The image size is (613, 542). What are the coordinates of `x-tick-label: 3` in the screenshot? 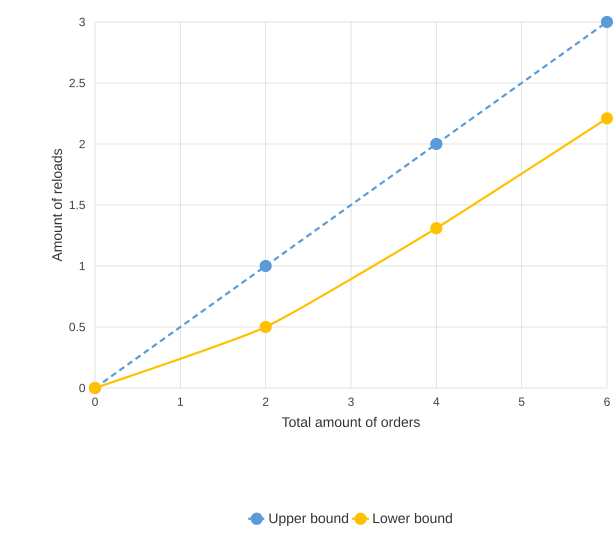 It's located at (351, 402).